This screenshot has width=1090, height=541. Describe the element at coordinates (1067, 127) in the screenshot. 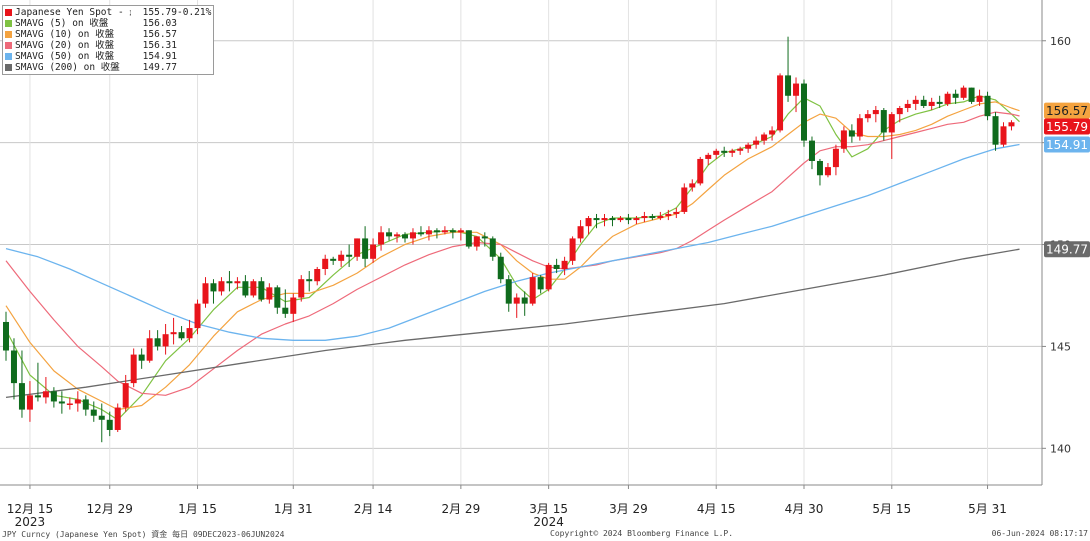

I see `price-label-text: 155.79` at that location.